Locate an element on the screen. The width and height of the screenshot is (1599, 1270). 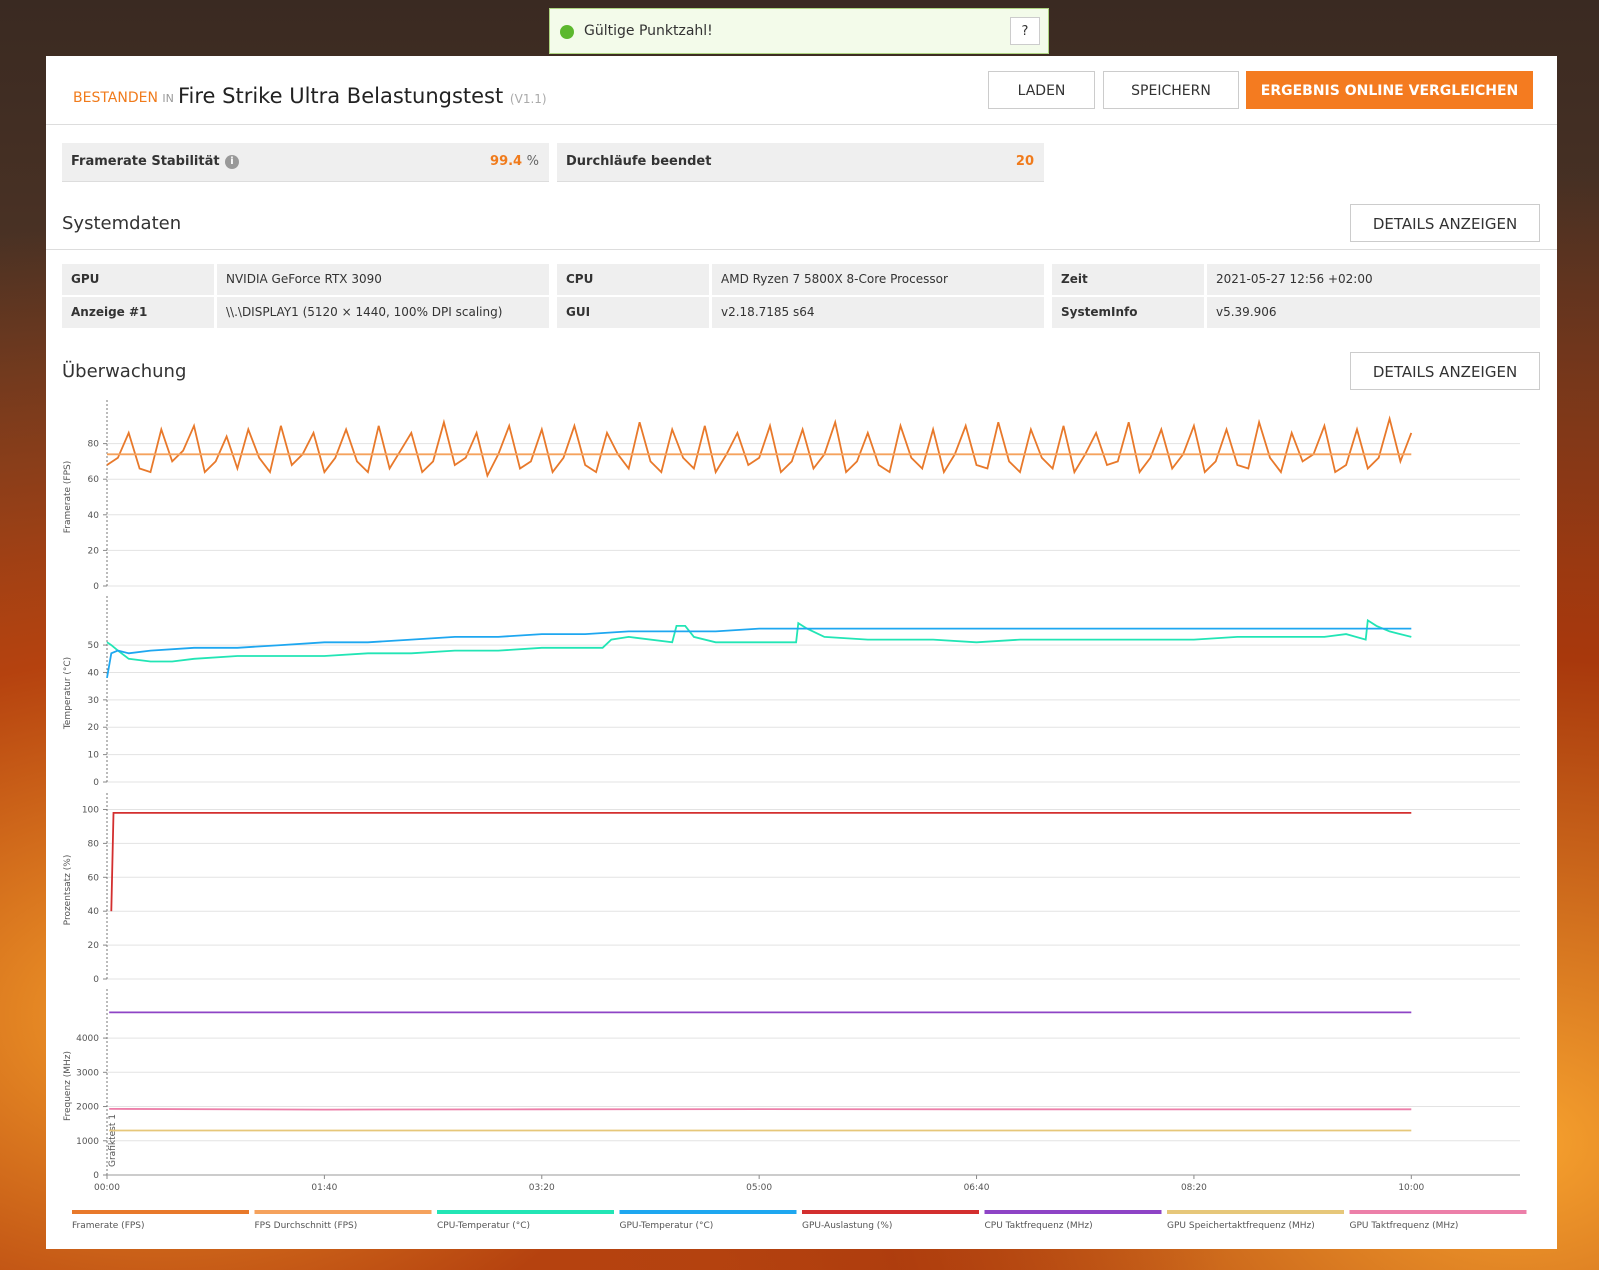
table-key: Zeit is located at coordinates (1128, 279).